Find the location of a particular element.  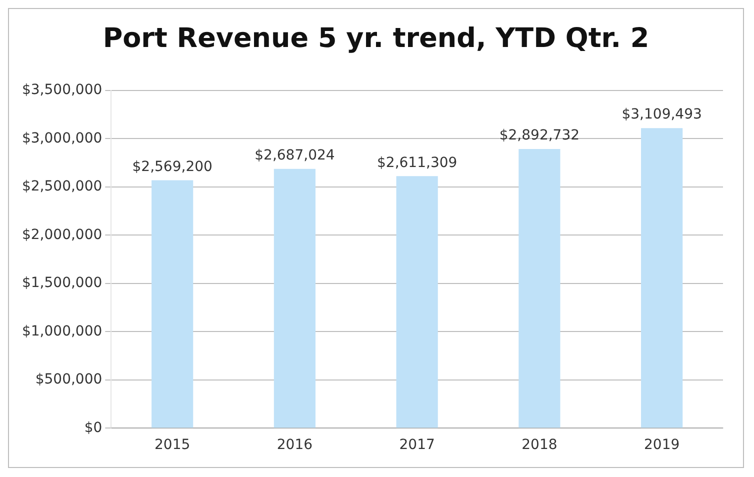

y-tick-label: $2,000,000 is located at coordinates (62, 234).